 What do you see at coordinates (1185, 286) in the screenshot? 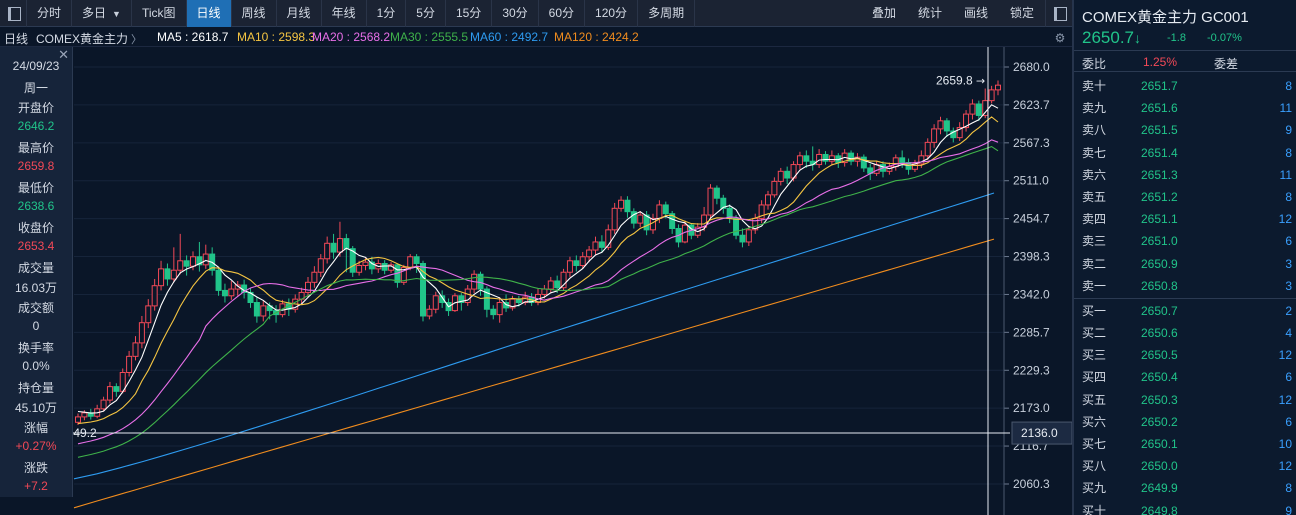
I see `ask-row: 卖一 2650.8 3` at bounding box center [1185, 286].